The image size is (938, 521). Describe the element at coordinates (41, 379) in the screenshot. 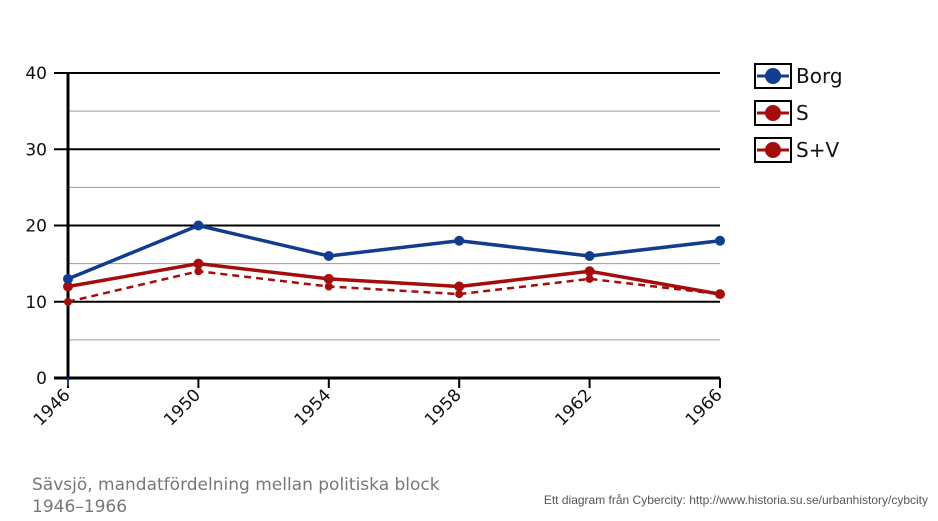

I see `y-tick-label: 0` at that location.